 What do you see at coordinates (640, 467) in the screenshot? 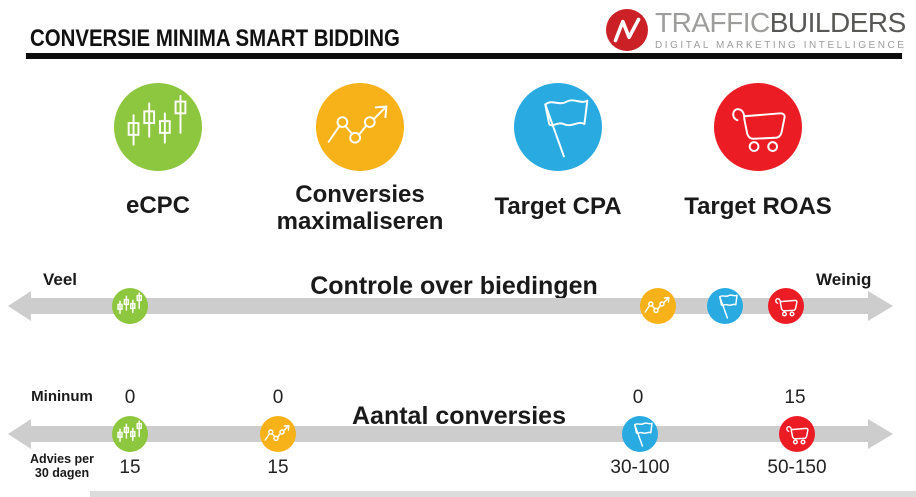
I see `advice-value-target-cpa: 30-100` at bounding box center [640, 467].